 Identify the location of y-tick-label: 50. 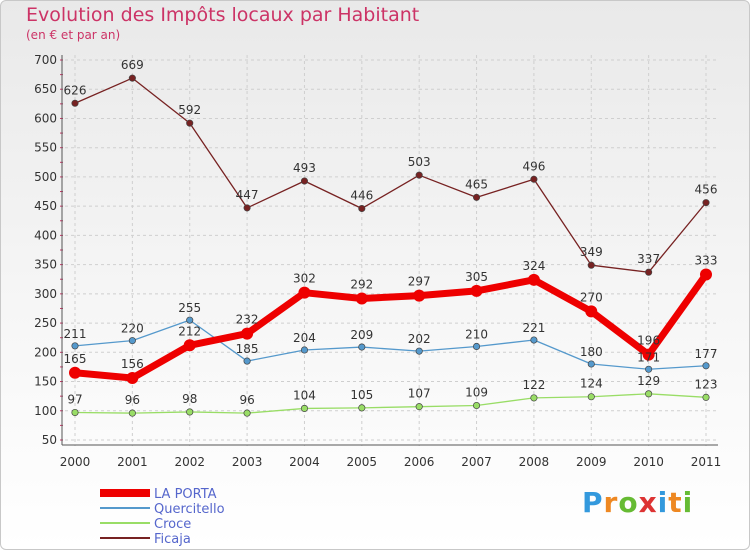
(49, 440).